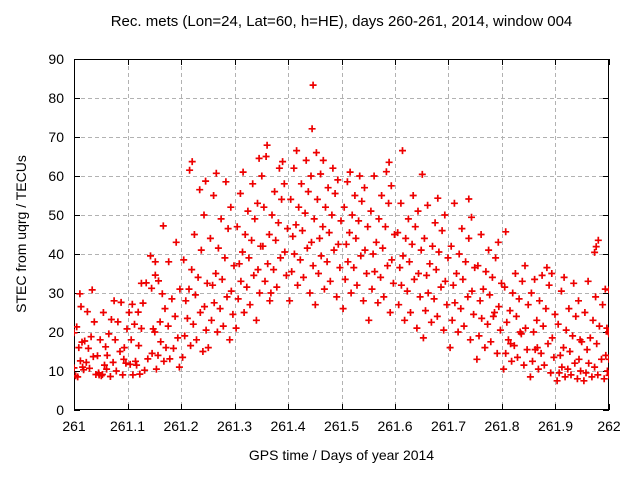 The width and height of the screenshot is (640, 480). What do you see at coordinates (60, 410) in the screenshot?
I see `y-tick-label: 0` at bounding box center [60, 410].